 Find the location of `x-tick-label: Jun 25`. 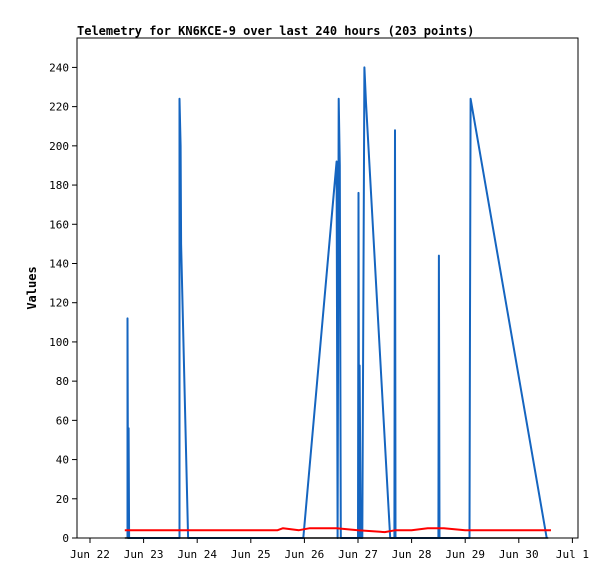

x-tick-label: Jun 25 is located at coordinates (251, 554).